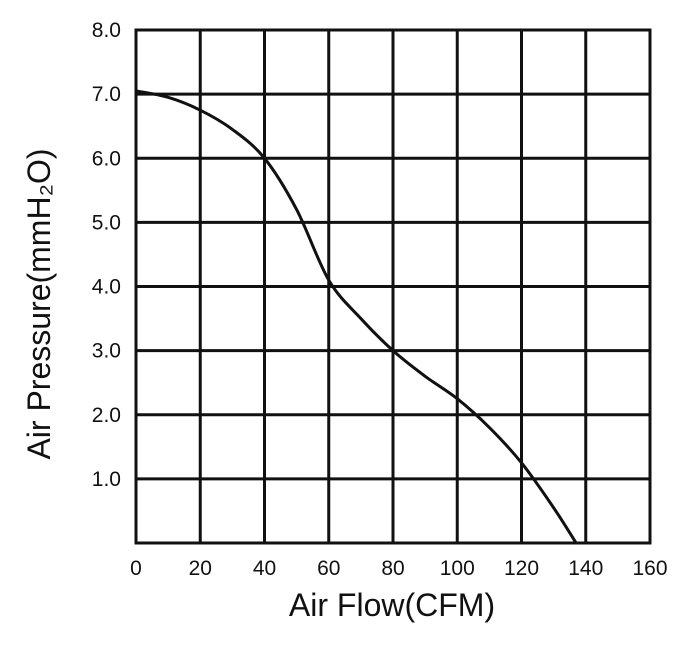  Describe the element at coordinates (521, 568) in the screenshot. I see `x-tick-label: 120` at that location.